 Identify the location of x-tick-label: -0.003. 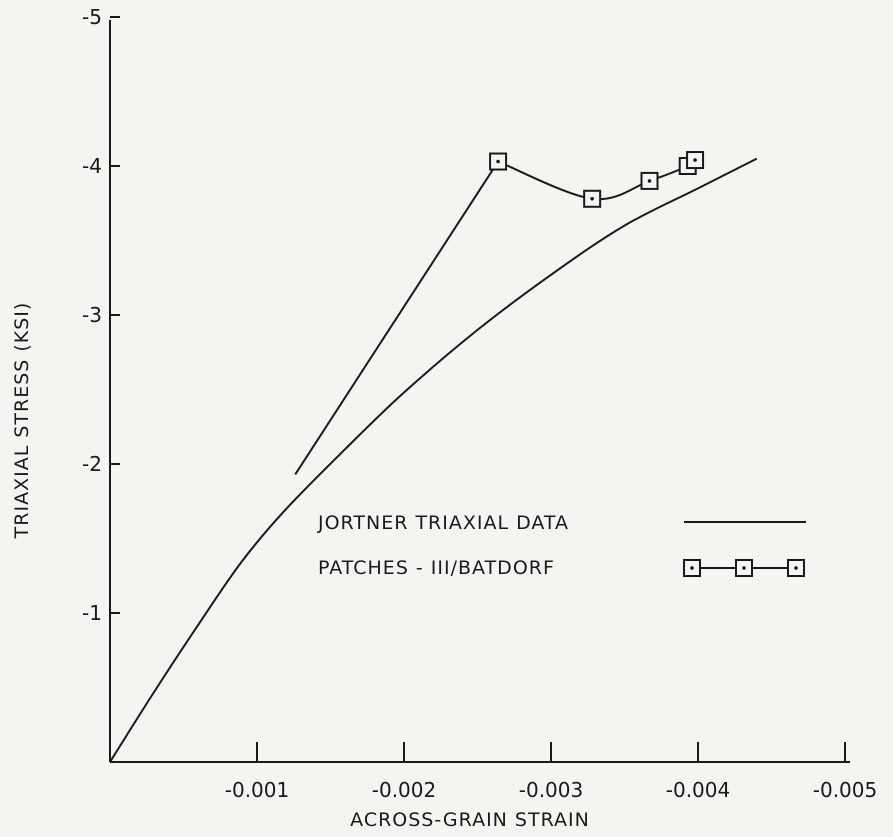
(551, 790).